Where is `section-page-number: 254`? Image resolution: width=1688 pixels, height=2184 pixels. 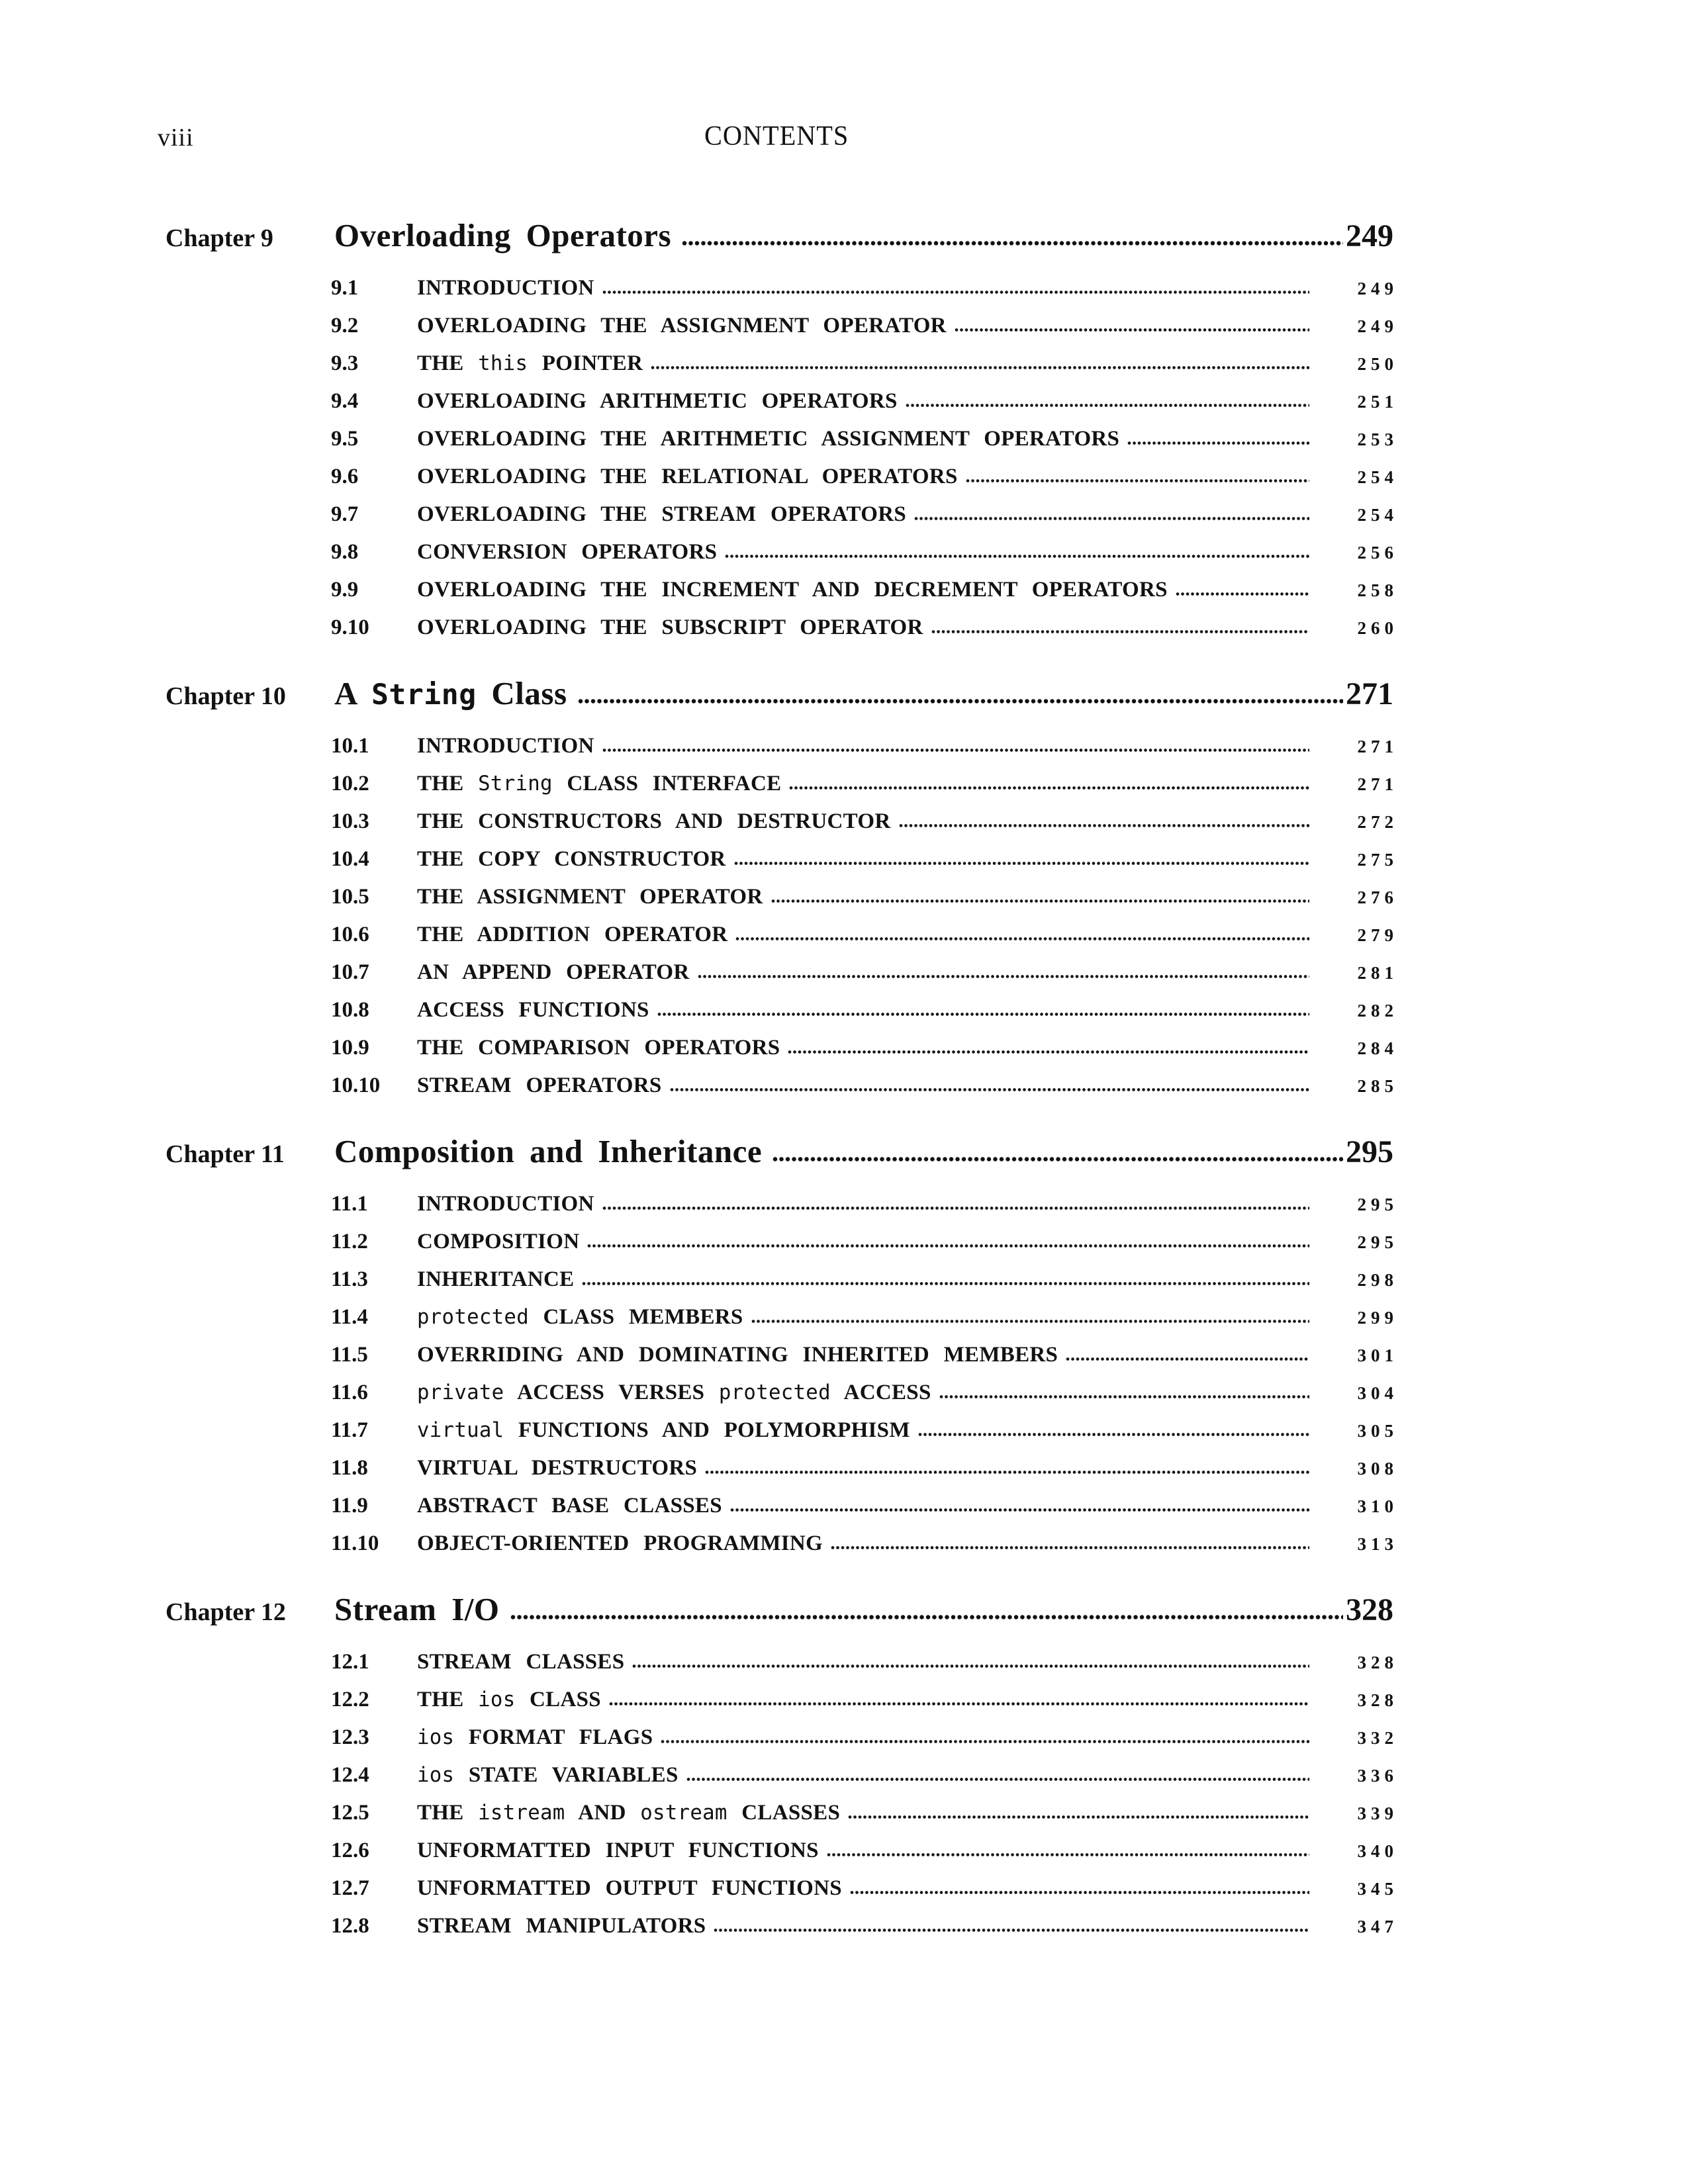
section-page-number: 254 is located at coordinates (1377, 477).